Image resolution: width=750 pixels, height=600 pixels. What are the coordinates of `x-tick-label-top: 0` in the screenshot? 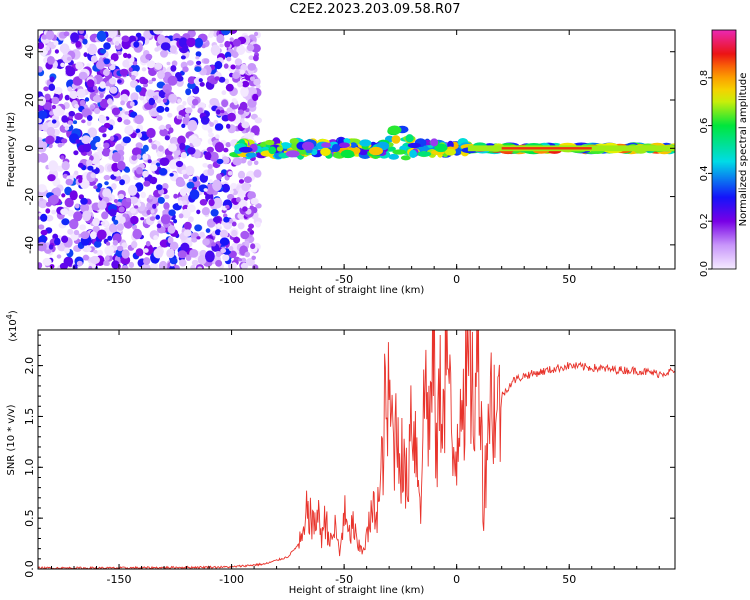 It's located at (456, 279).